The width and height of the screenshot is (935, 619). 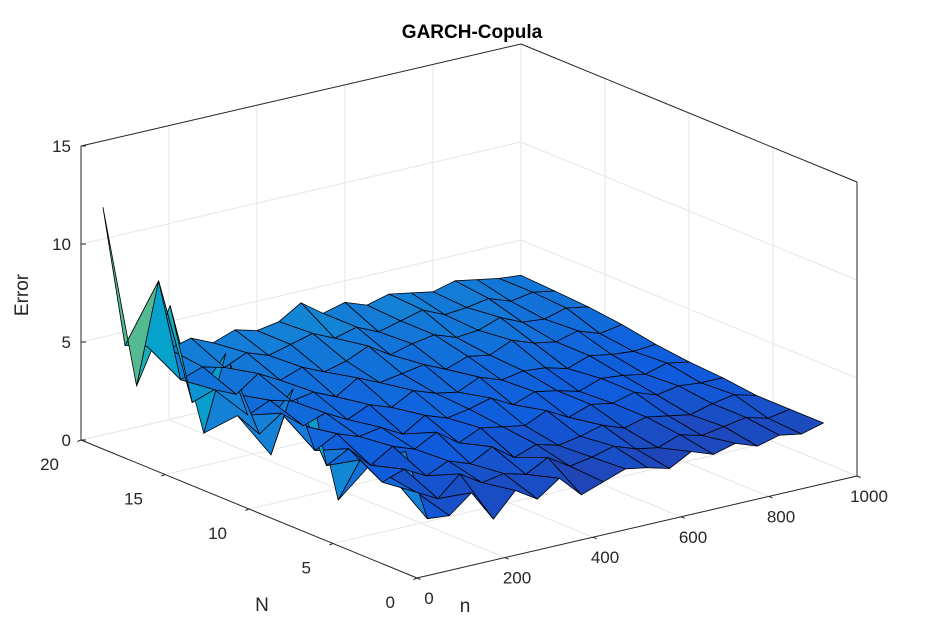 I want to click on z-tick-label: 15, so click(x=61, y=146).